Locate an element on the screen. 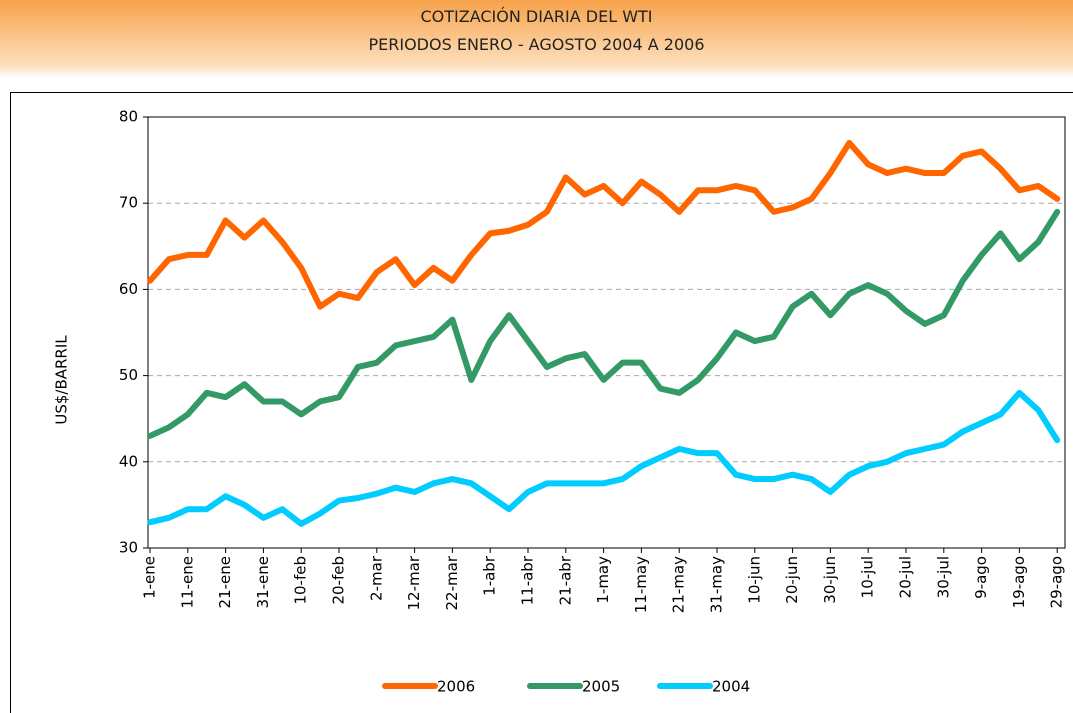  x-tick-label: 21-may is located at coordinates (679, 584).